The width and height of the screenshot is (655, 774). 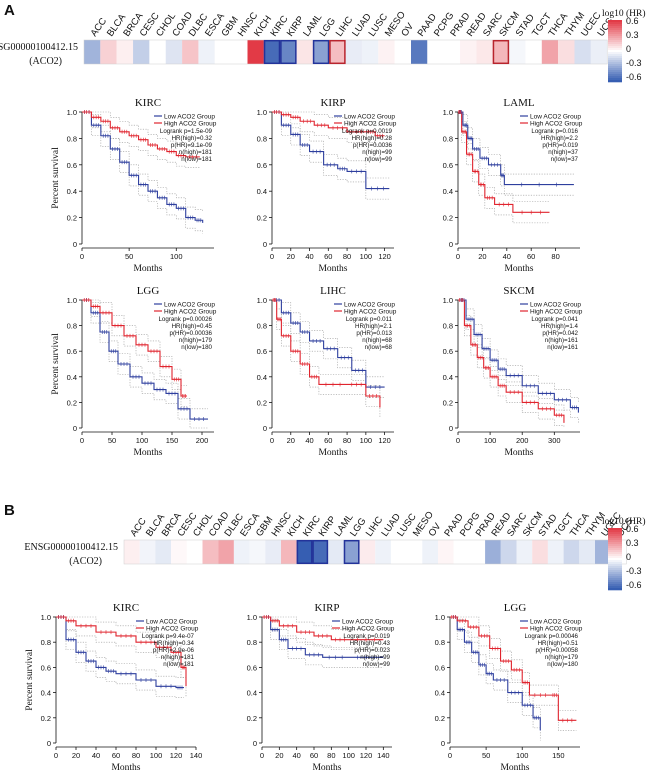 What do you see at coordinates (333, 291) in the screenshot?
I see `plot-title: LIHC` at bounding box center [333, 291].